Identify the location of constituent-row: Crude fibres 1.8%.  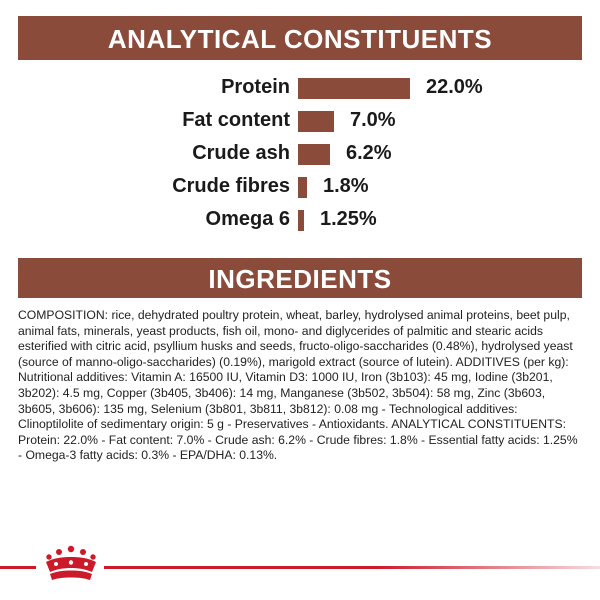
(300, 186).